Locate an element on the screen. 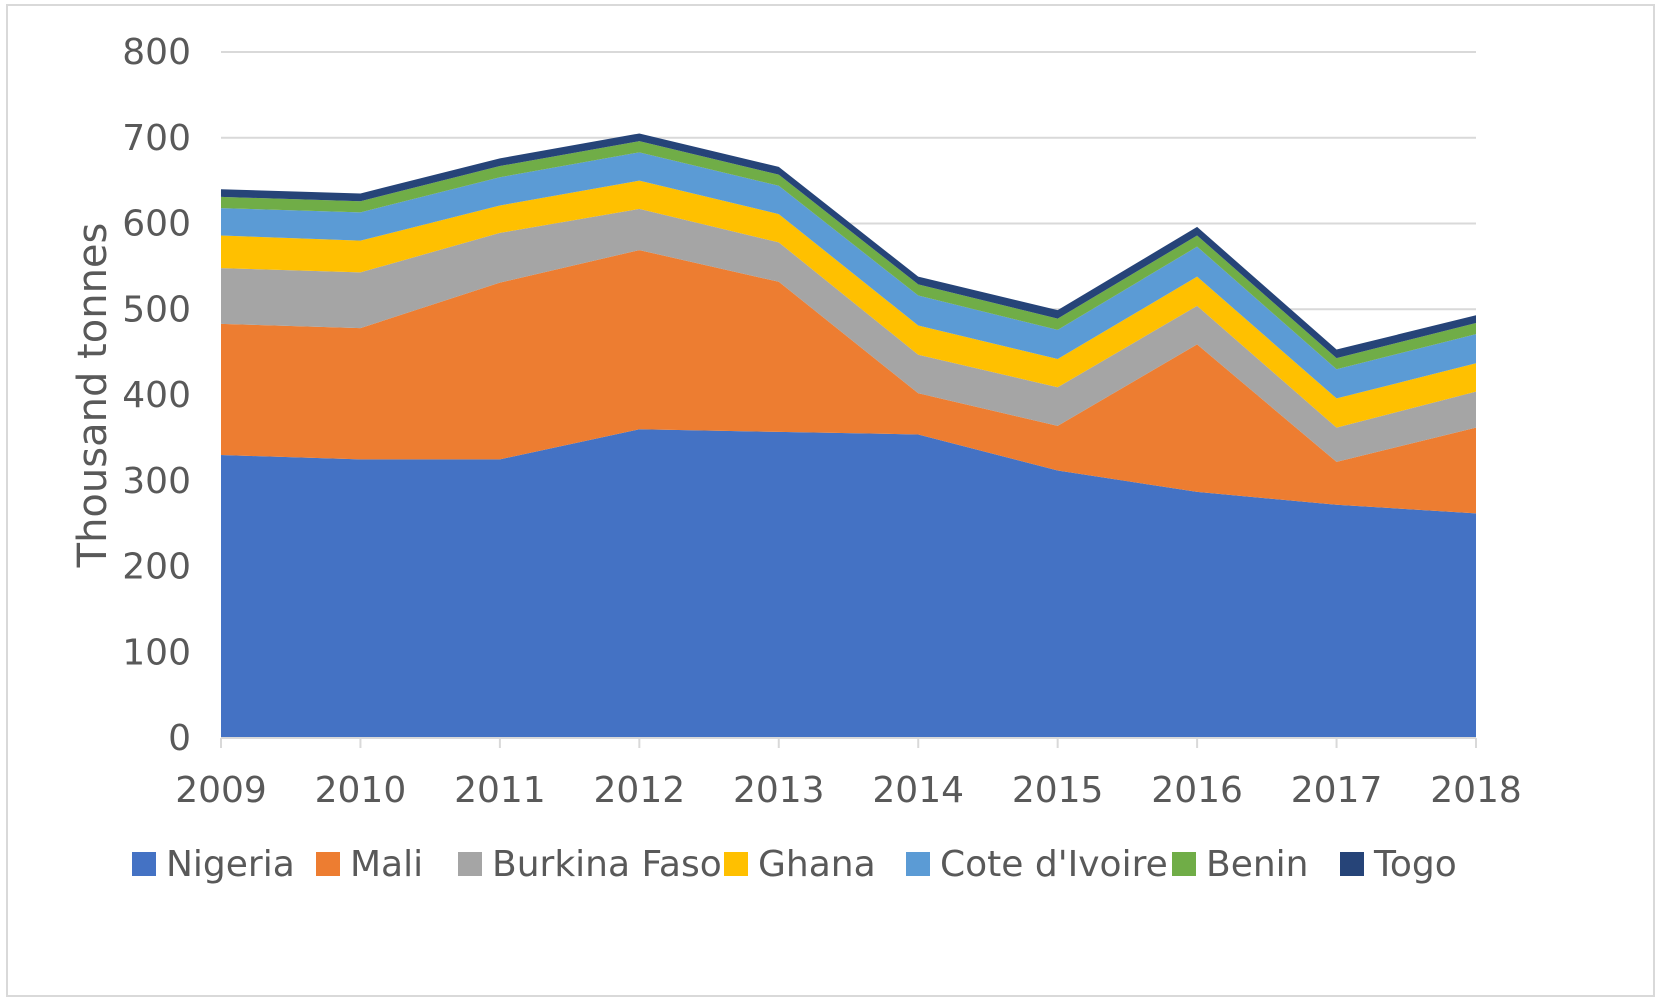 This screenshot has width=1663, height=1003. x-tick-label: 2009 is located at coordinates (221, 790).